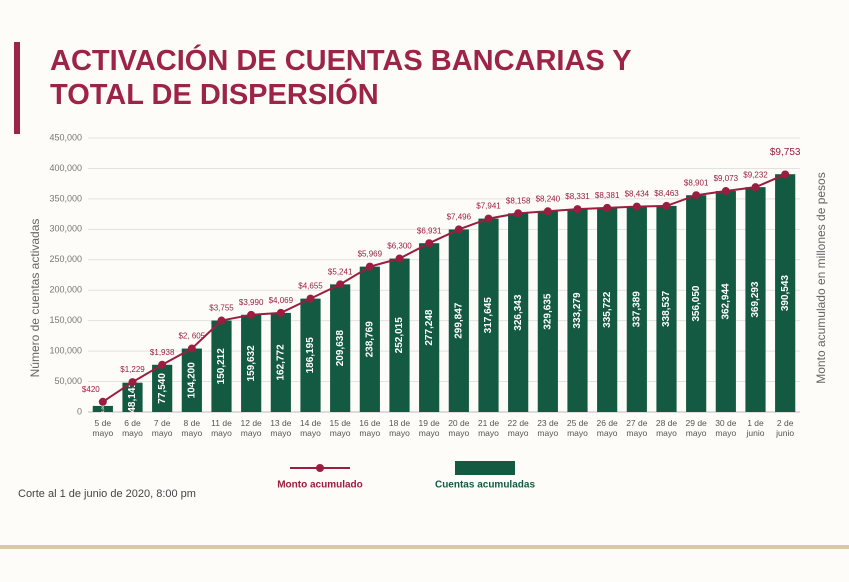 This screenshot has width=849, height=582. I want to click on bar-value-label: 238,769, so click(369, 339).